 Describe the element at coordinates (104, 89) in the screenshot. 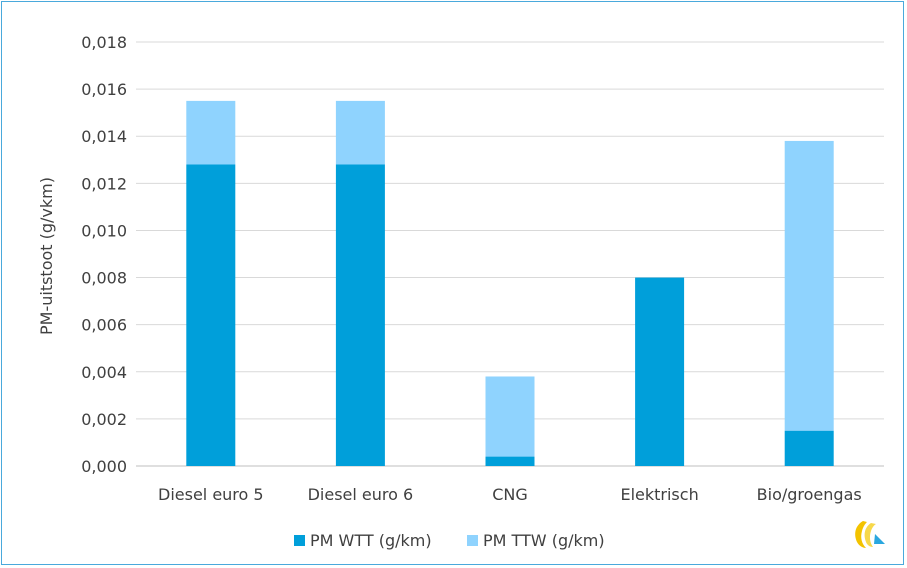

I see `y-tick-label: 0,016` at that location.